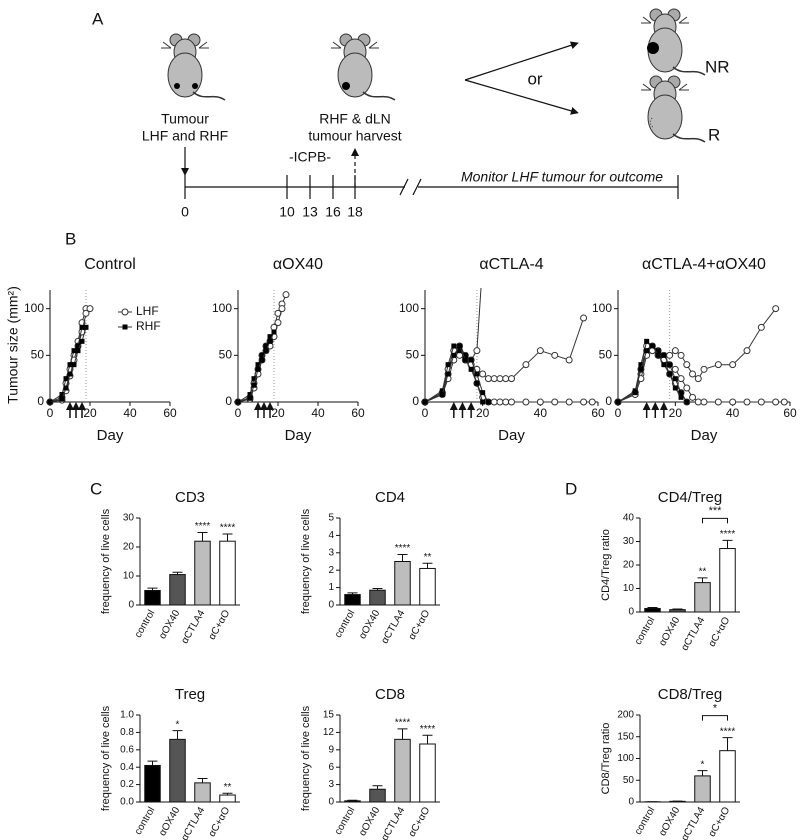  I want to click on x-tick-label: αC+αO, so click(220, 822).